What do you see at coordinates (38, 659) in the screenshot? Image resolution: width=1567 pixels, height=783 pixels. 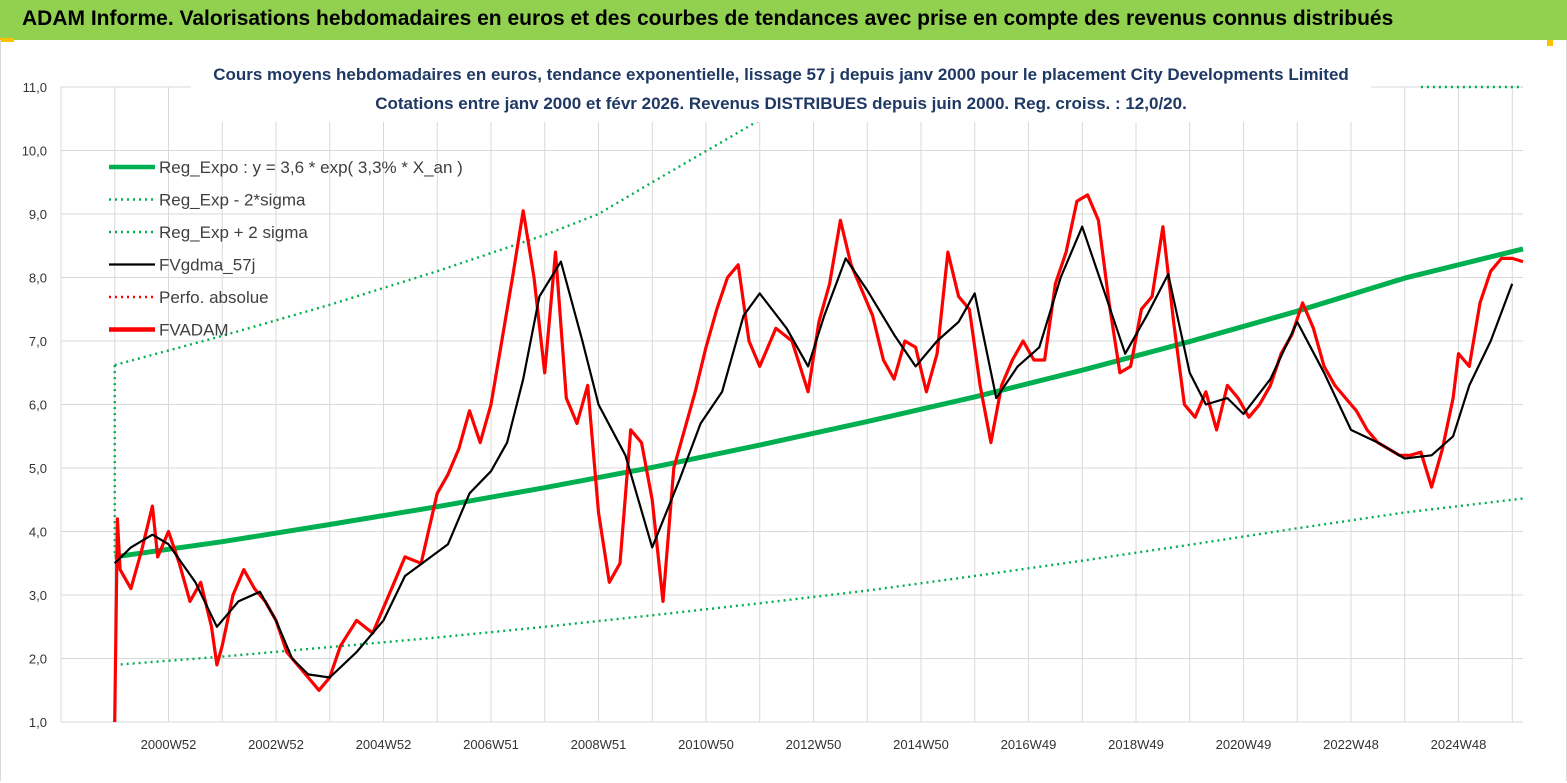 I see `y-tick-label: 2,0` at bounding box center [38, 659].